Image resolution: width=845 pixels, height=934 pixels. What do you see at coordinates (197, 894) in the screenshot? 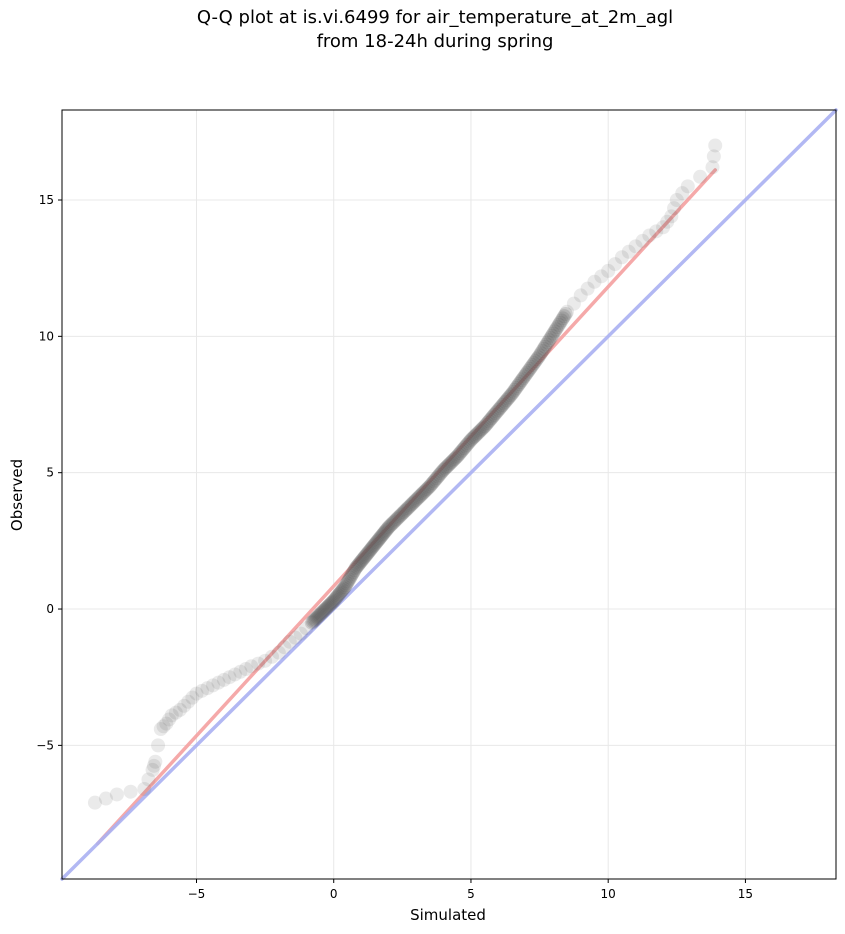
I see `x-tick-label: −5` at bounding box center [197, 894].